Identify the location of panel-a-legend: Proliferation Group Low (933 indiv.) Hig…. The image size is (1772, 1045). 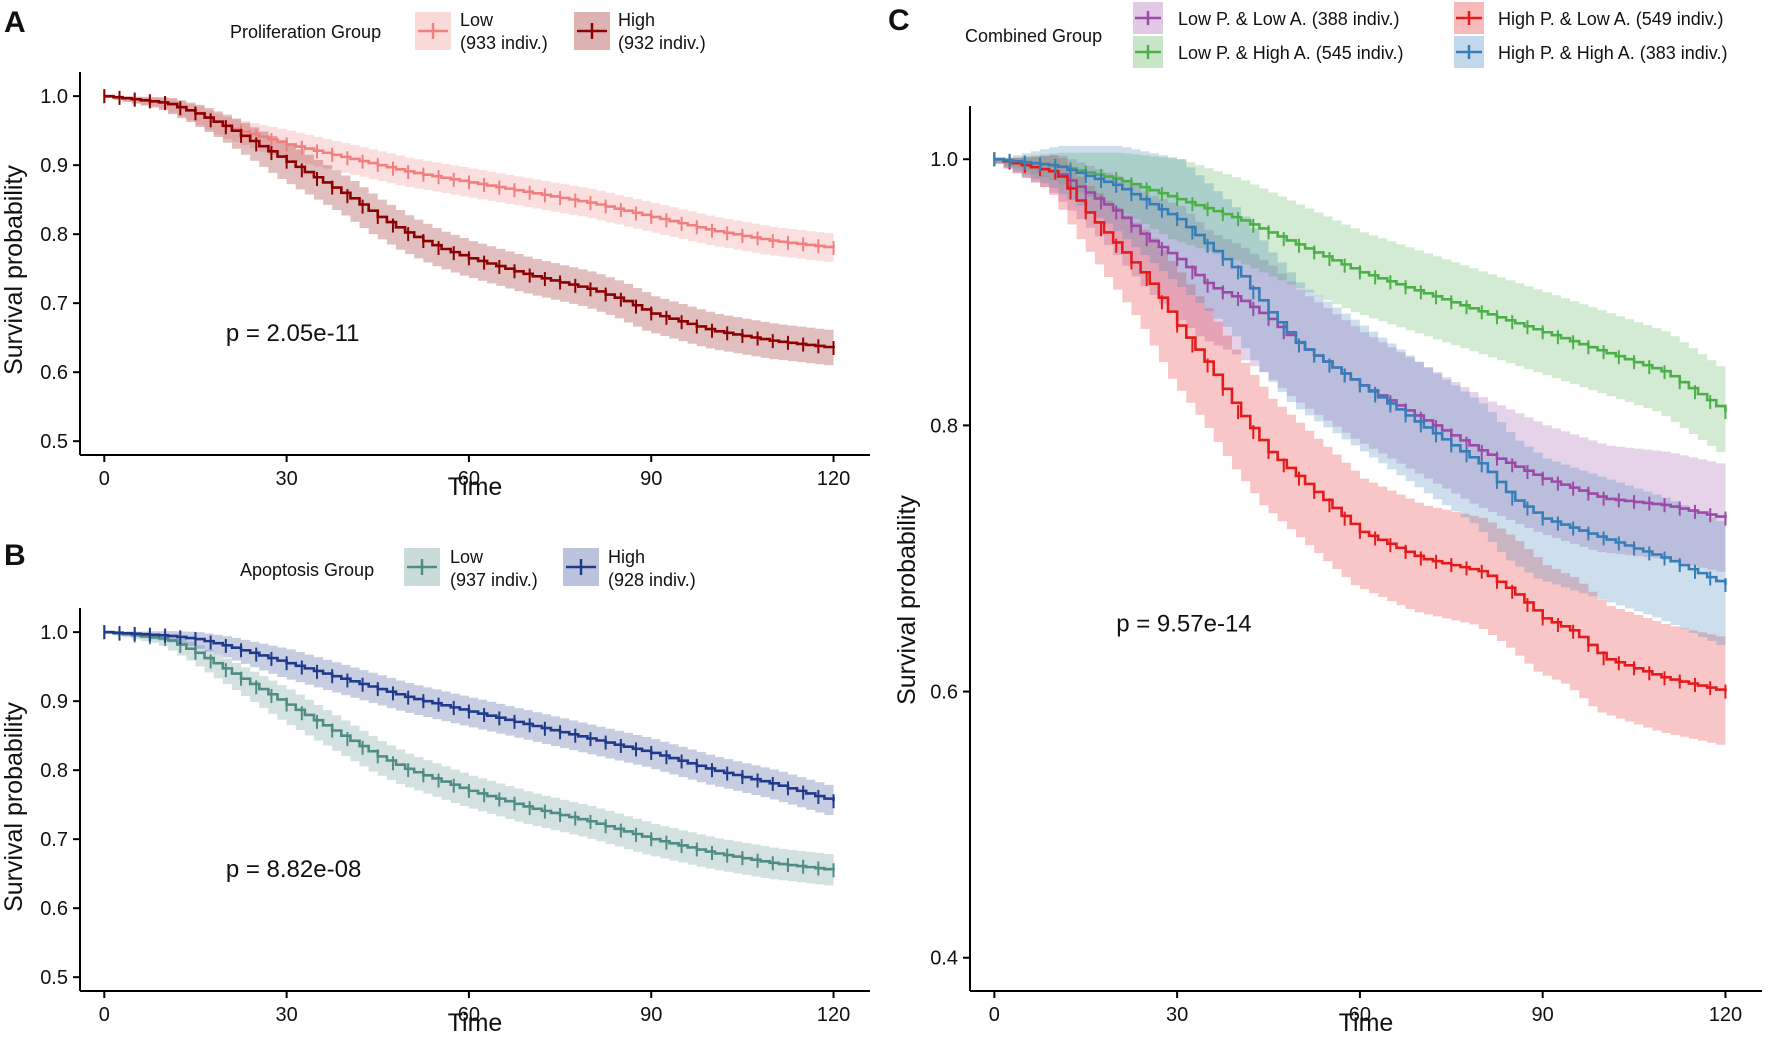
(468, 31).